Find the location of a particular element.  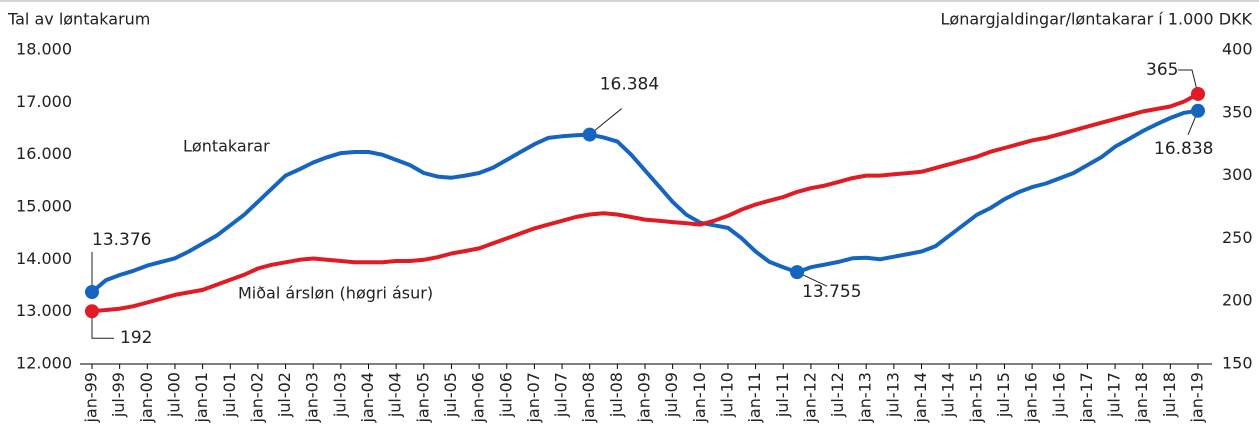

x-tick-label: jul-09 is located at coordinates (671, 395).